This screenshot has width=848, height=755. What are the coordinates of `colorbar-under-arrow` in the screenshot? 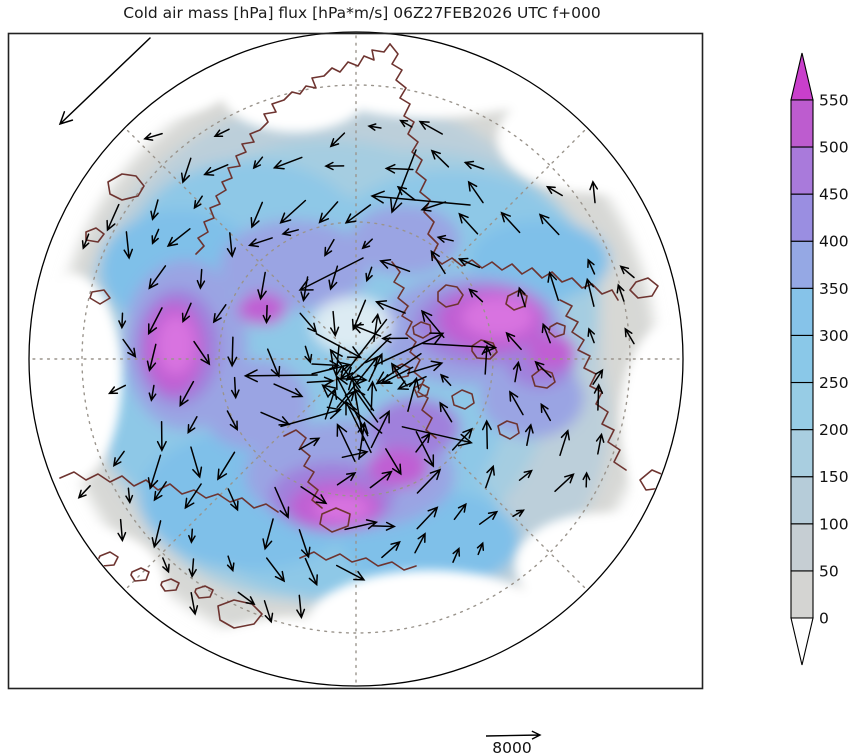 It's located at (802, 641).